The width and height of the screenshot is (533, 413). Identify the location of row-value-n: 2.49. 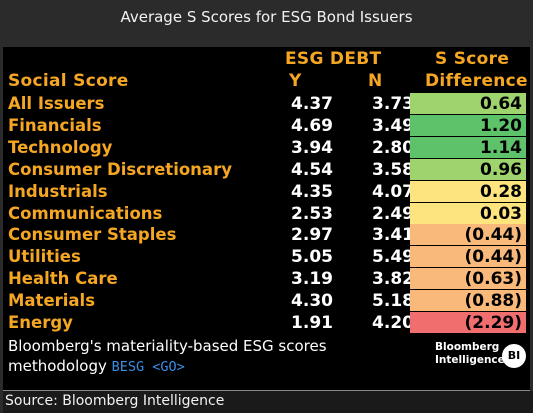
(393, 213).